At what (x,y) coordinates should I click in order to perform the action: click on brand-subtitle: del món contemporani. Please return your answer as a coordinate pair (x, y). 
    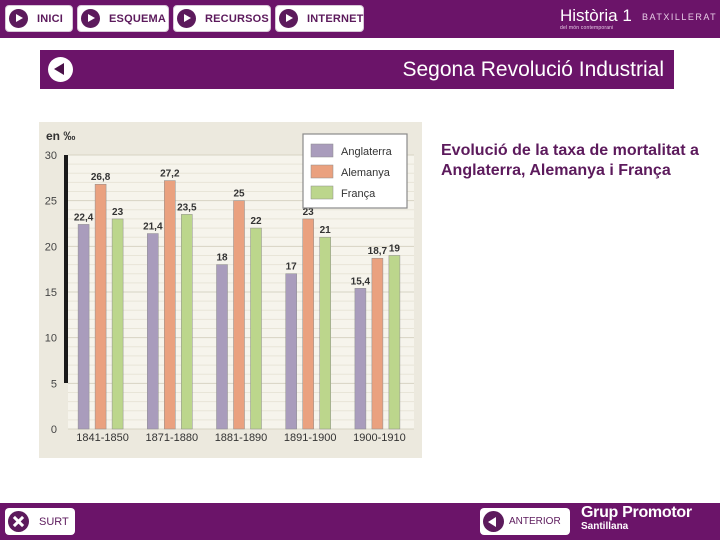
    Looking at the image, I should click on (587, 28).